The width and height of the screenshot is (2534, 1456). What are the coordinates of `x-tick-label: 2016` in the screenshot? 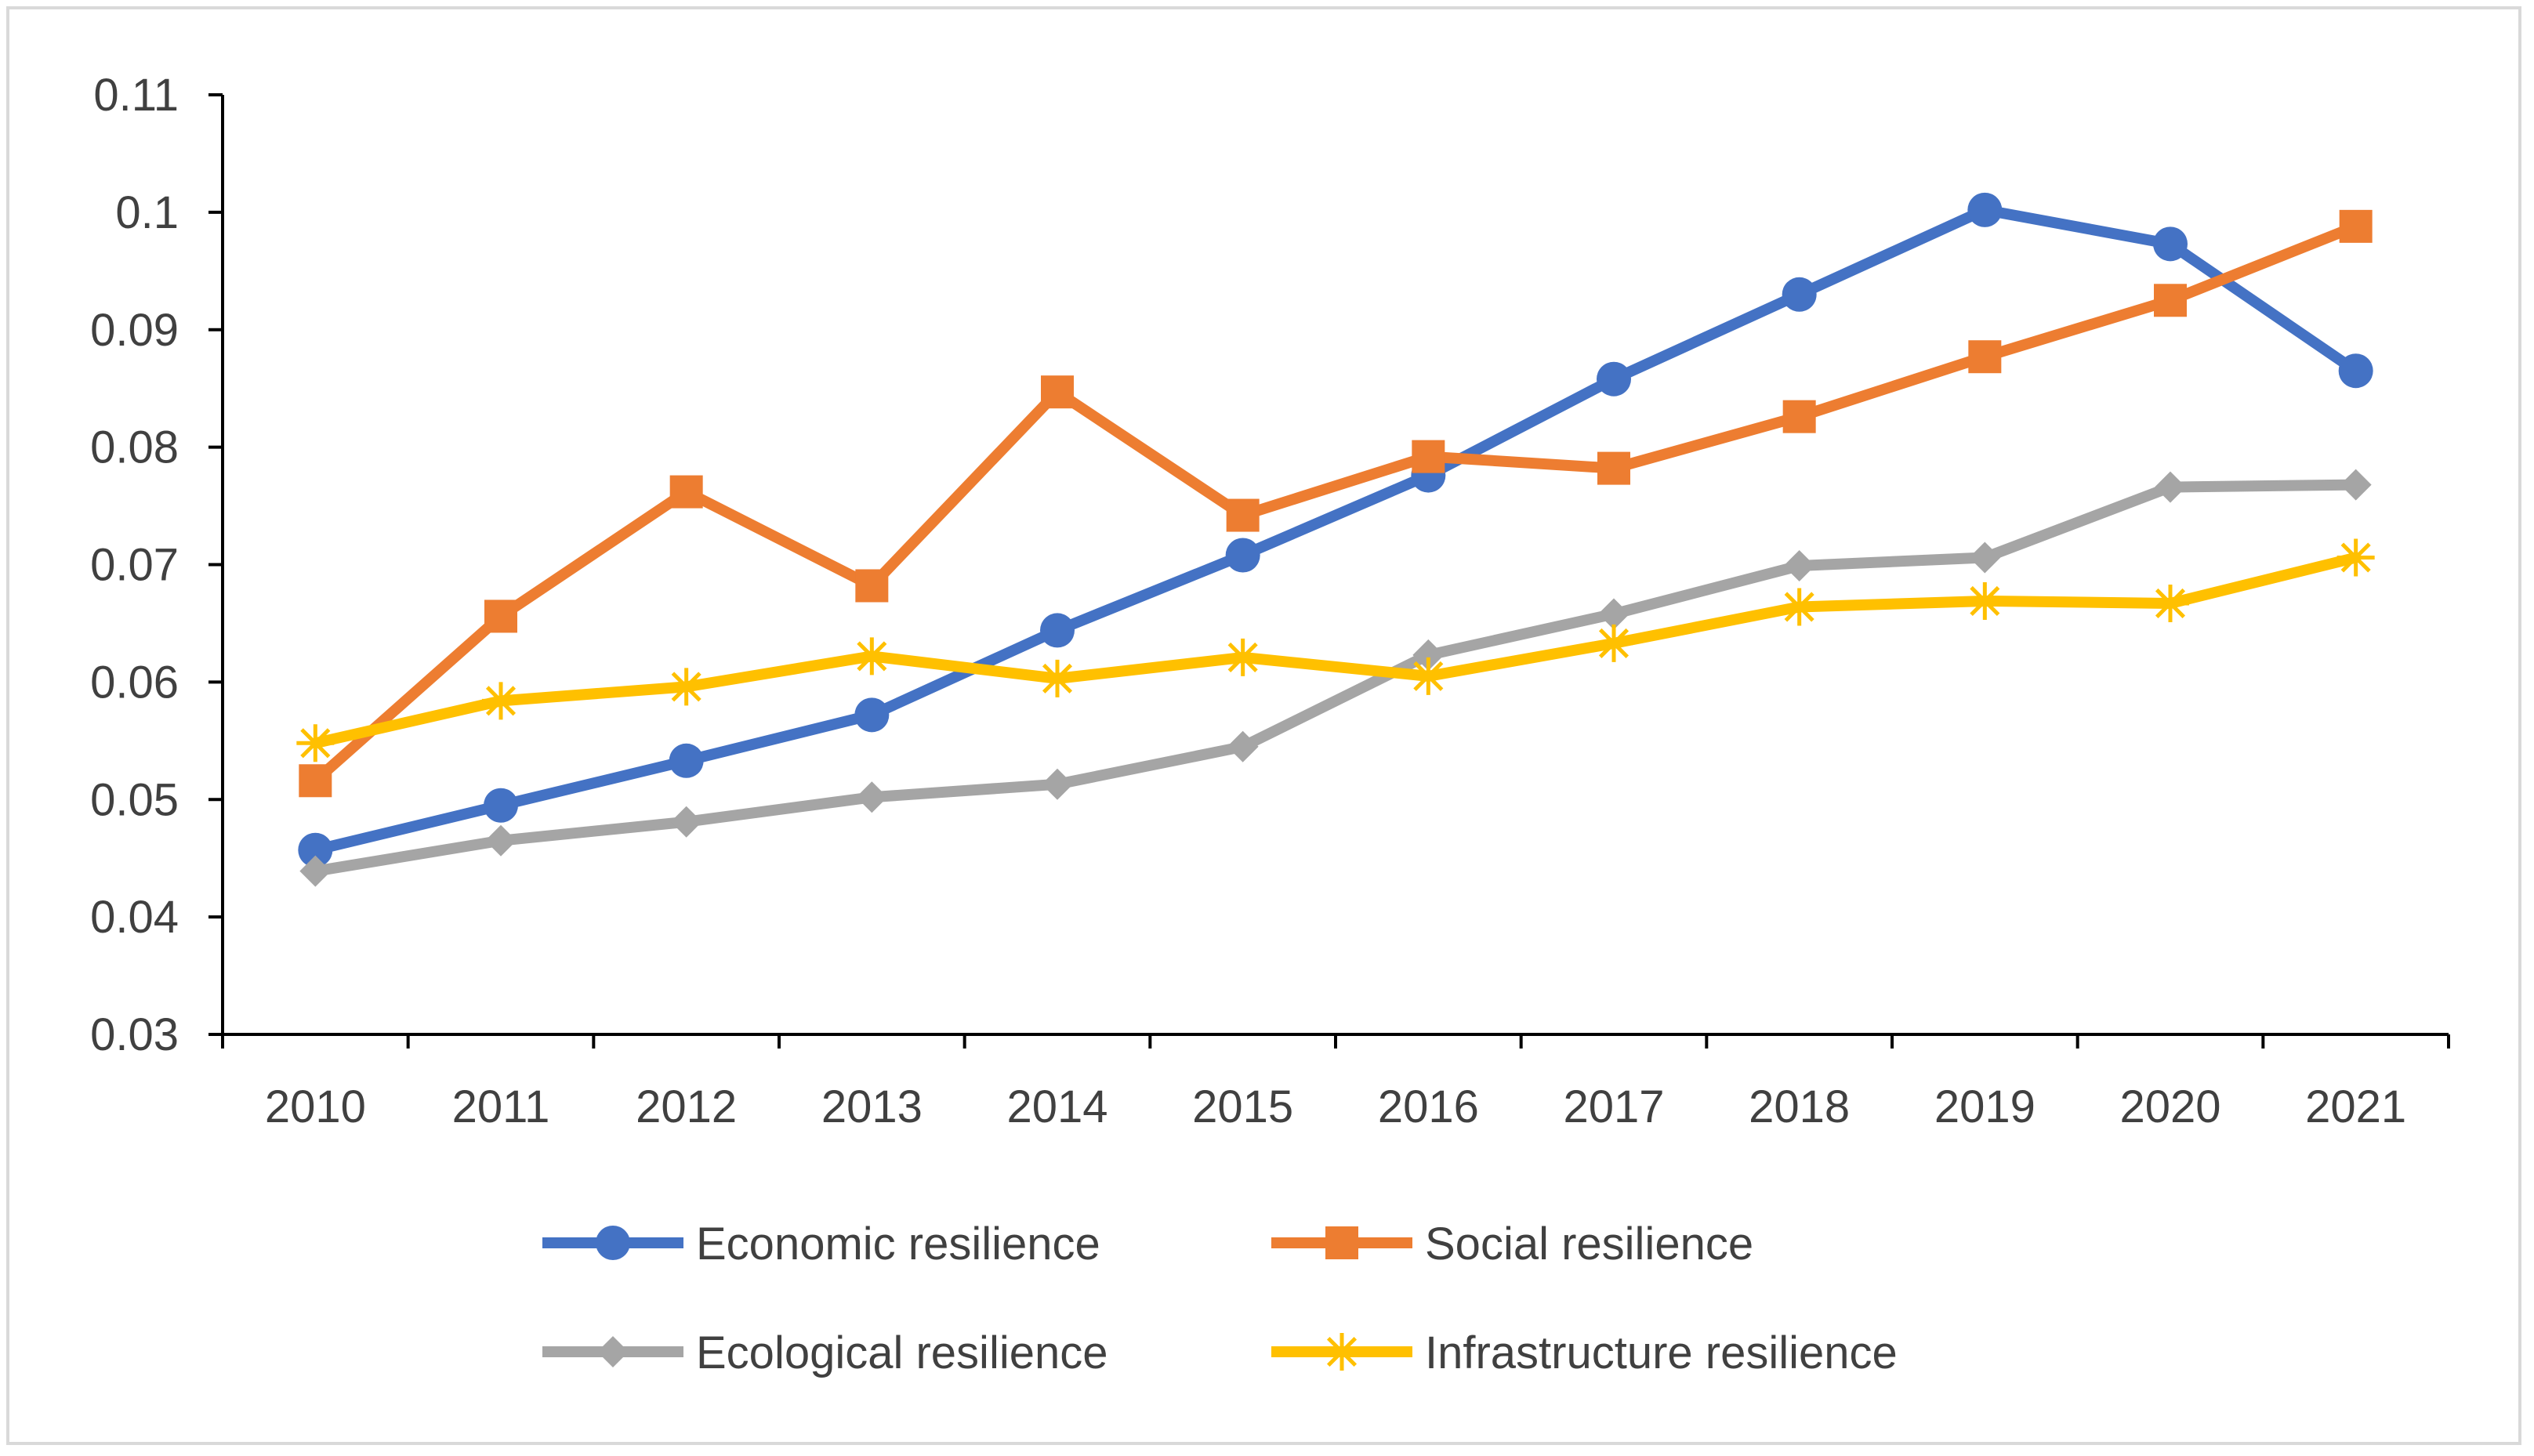 It's located at (1428, 1106).